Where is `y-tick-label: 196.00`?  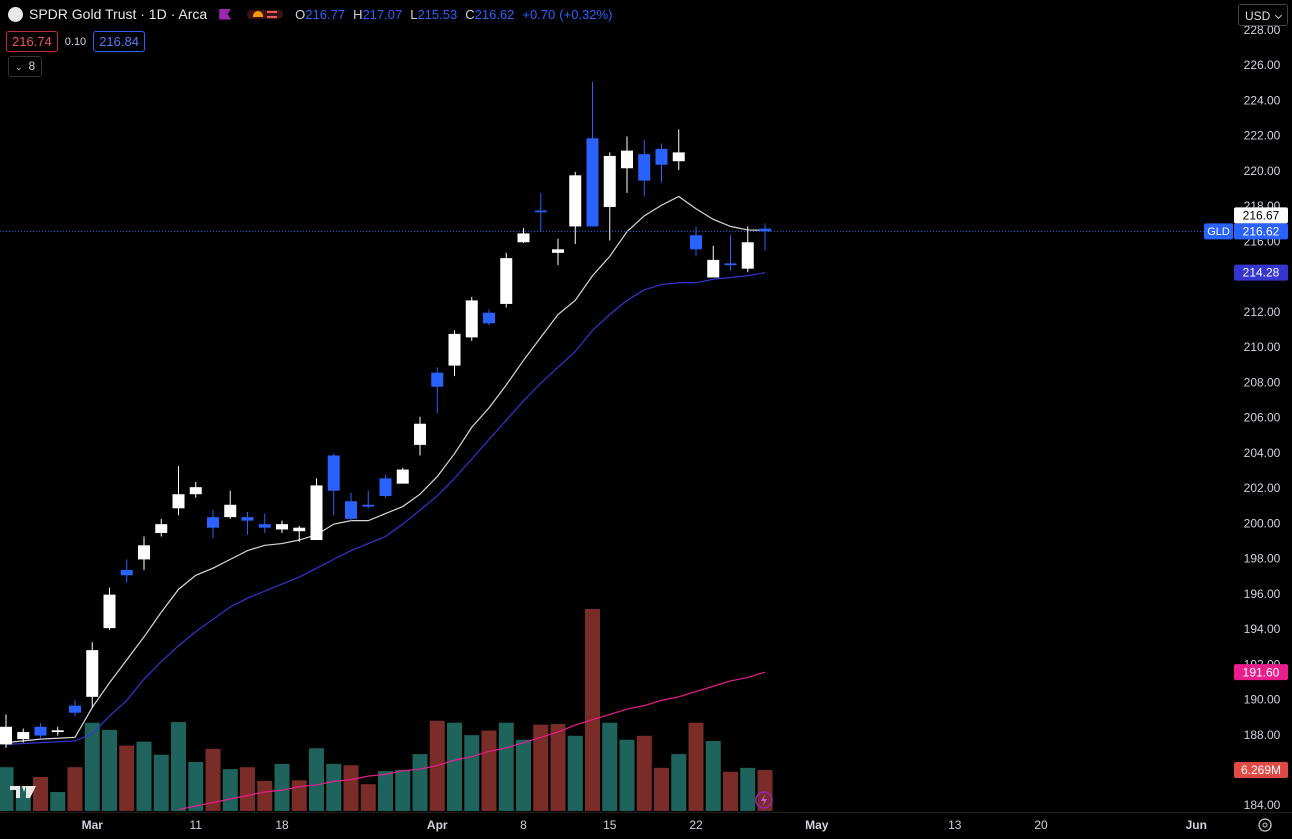
y-tick-label: 196.00 is located at coordinates (1262, 594).